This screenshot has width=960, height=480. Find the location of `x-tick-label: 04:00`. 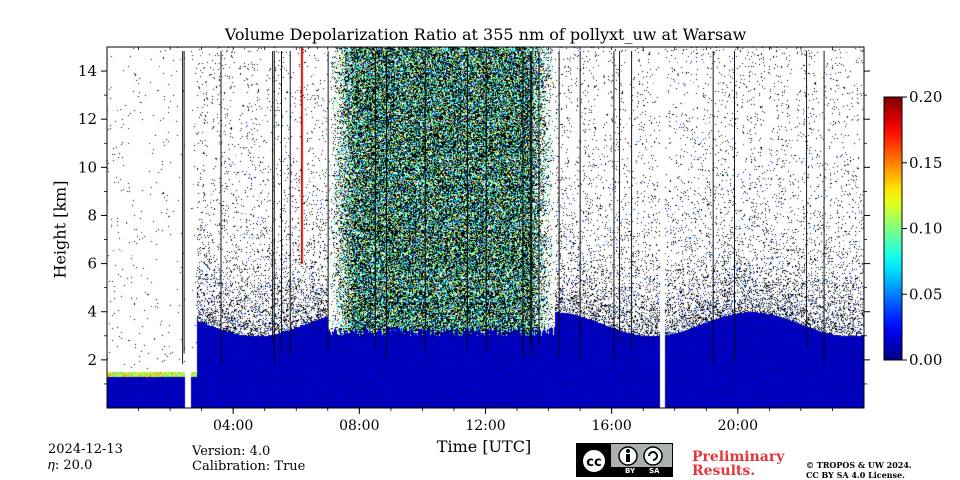

x-tick-label: 04:00 is located at coordinates (233, 426).